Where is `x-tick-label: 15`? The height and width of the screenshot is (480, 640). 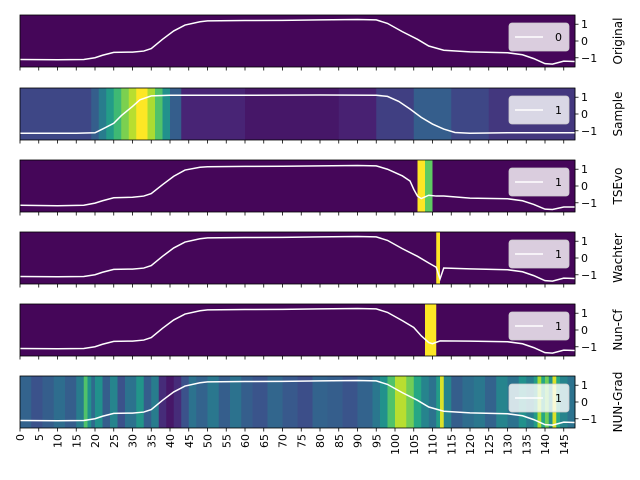
x-tick-label: 15 is located at coordinates (76, 441).